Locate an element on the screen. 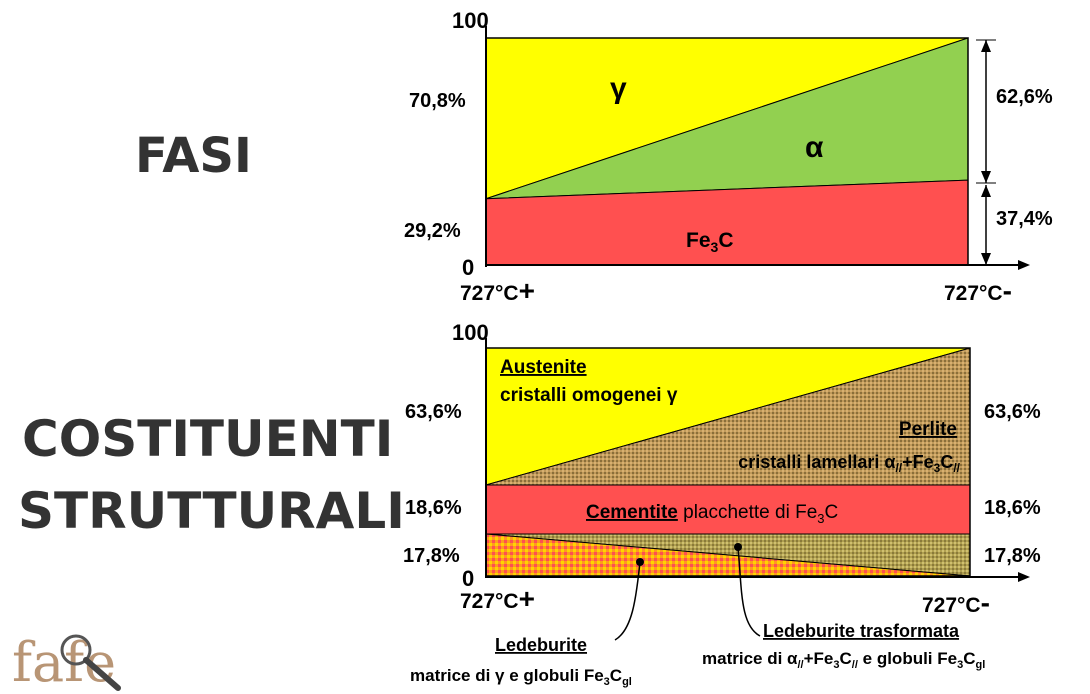  ledeburite-tr-title: Ledeburite trasformata is located at coordinates (861, 631).